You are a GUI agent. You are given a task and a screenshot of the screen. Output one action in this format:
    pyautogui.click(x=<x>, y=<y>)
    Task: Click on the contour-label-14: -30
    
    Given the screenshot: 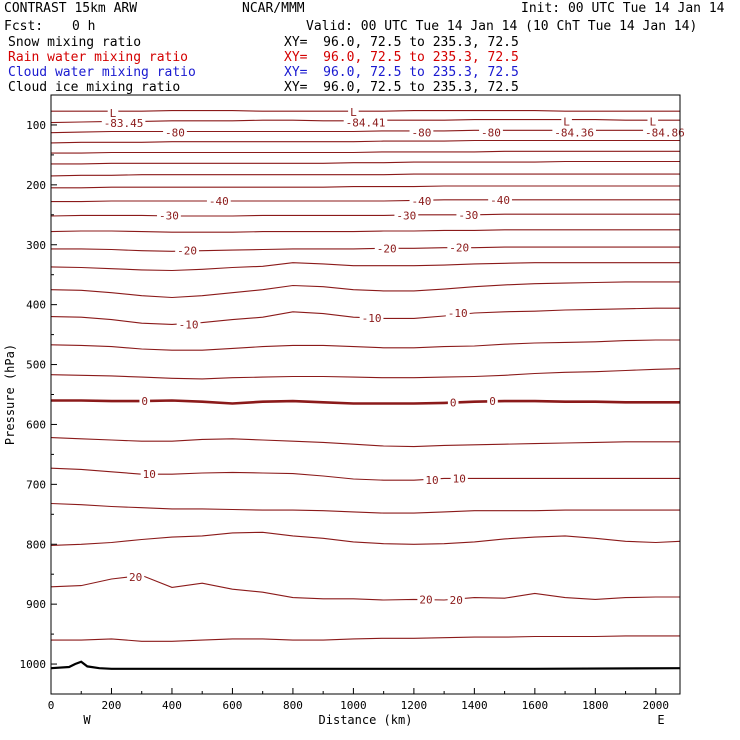 What is the action you would take?
    pyautogui.click(x=169, y=215)
    